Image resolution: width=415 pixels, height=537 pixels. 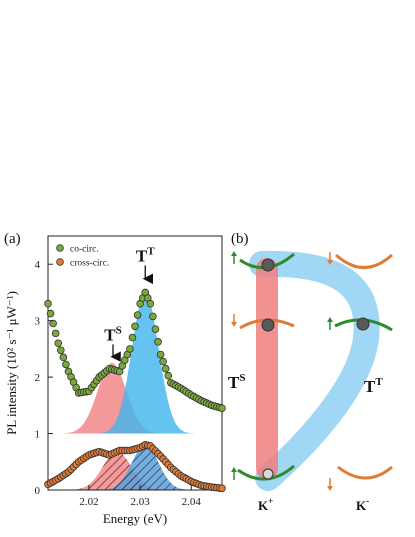 I want to click on electron-kplus-top, so click(x=268, y=265).